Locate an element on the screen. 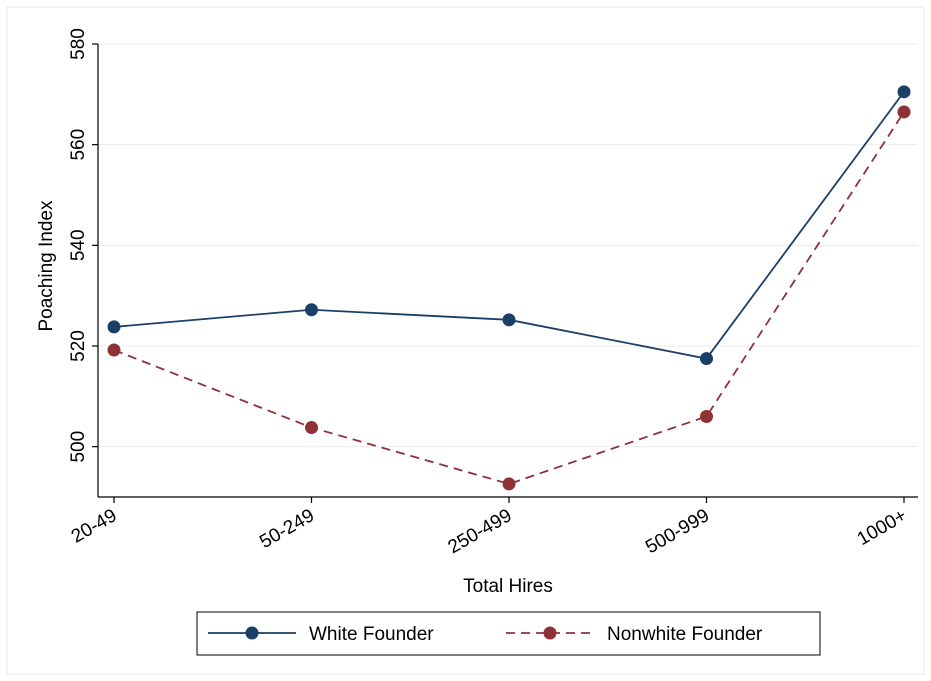 This screenshot has height=681, width=931. y-ticks: 500 520 540 560 580 is located at coordinates (83, 245).